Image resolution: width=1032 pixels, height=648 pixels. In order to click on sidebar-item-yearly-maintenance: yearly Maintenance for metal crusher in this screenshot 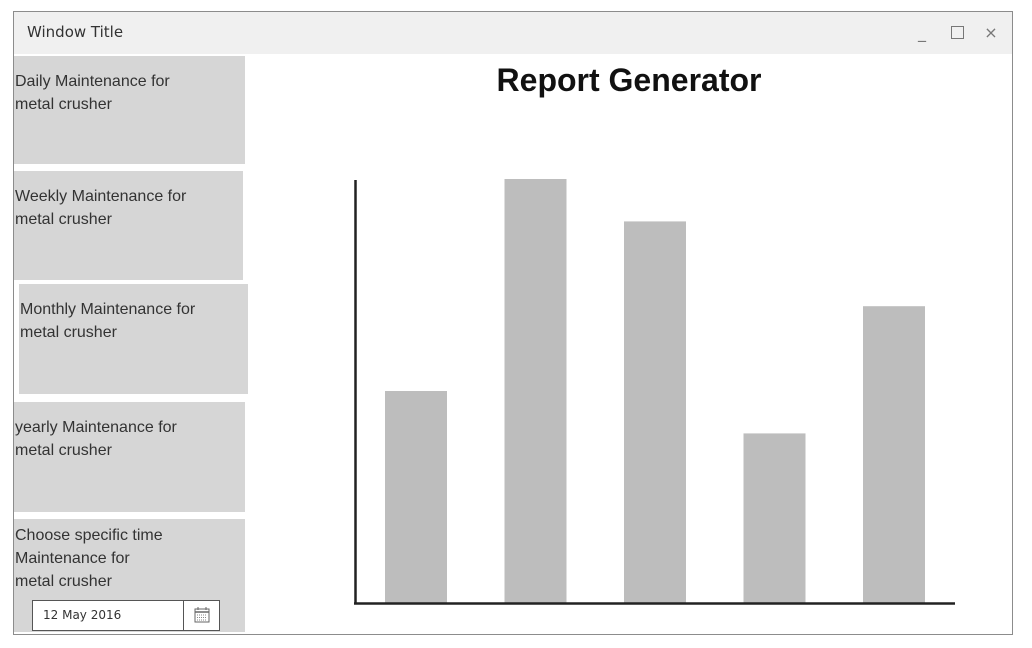, I will do `click(129, 457)`.